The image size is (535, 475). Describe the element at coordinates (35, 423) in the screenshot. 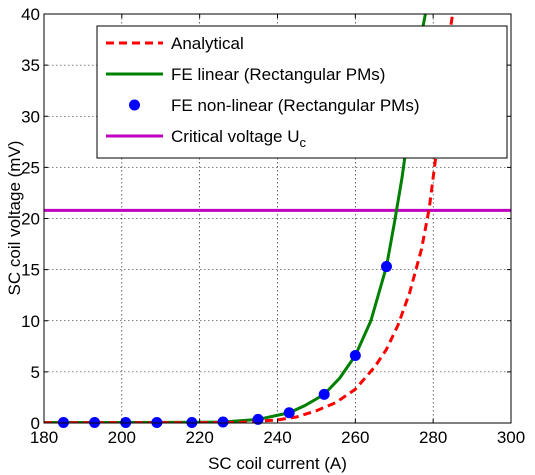

I see `y-tick-label: 0` at that location.